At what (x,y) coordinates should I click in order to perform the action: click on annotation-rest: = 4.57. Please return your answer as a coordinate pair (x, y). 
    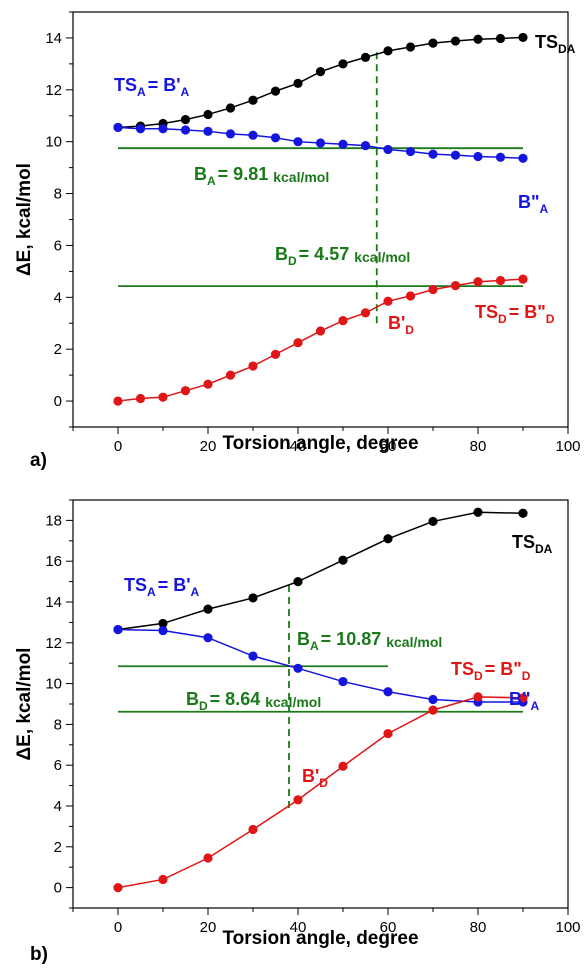
    Looking at the image, I should click on (327, 254).